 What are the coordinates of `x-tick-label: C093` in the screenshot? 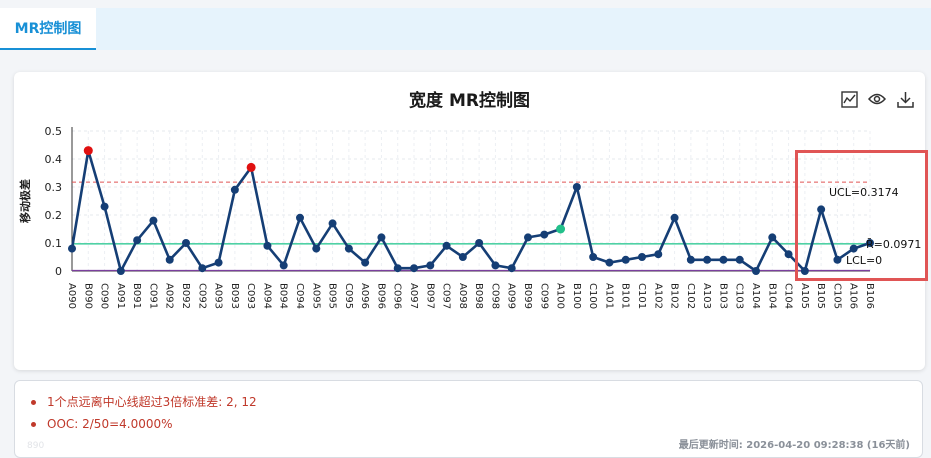 It's located at (250, 296).